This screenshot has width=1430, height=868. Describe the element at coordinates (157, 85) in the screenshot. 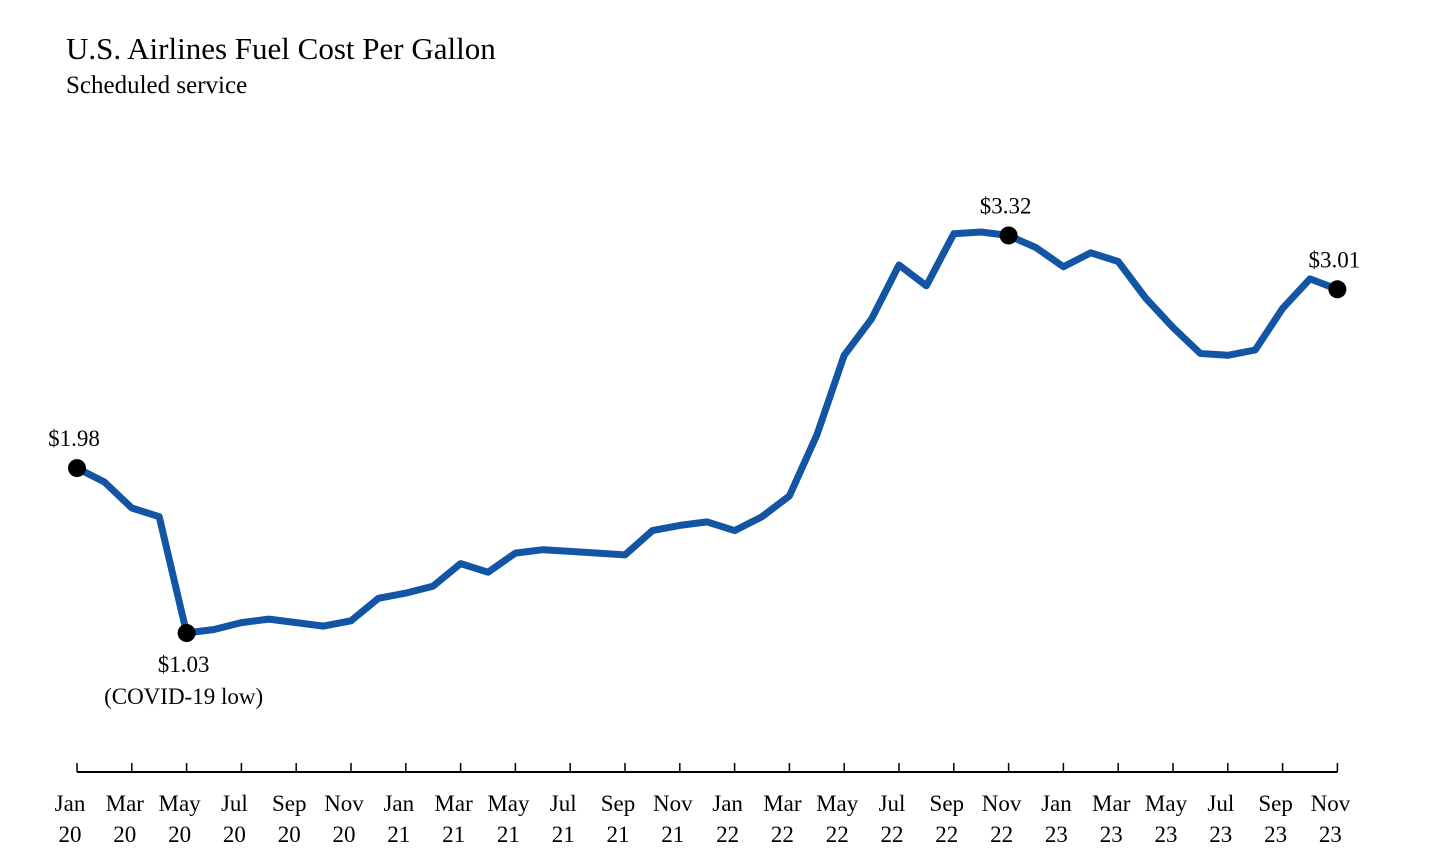

I see `chart-subtitle: Scheduled service` at that location.